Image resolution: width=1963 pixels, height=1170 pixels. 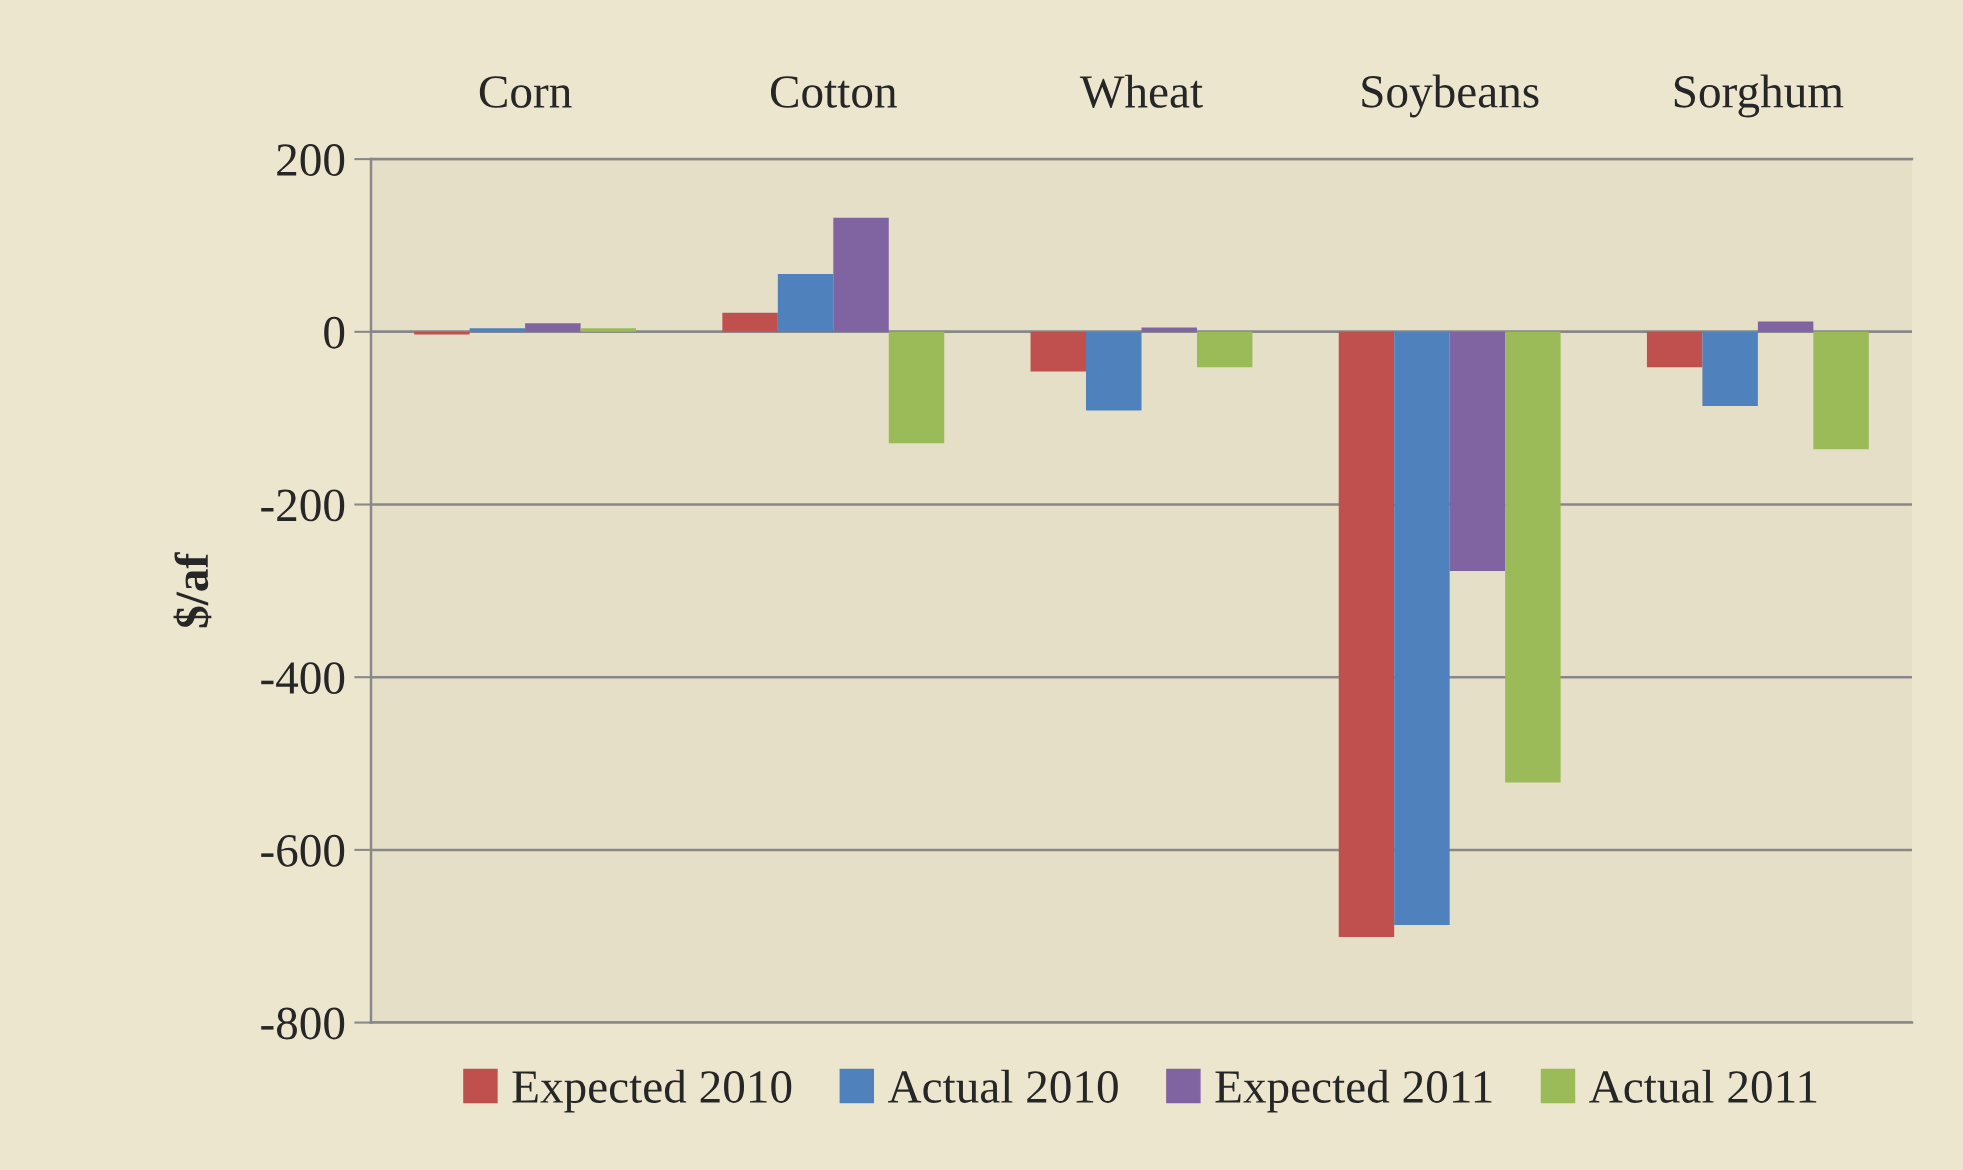 What do you see at coordinates (1002, 1086) in the screenshot?
I see `legend-label: Actual 2010` at bounding box center [1002, 1086].